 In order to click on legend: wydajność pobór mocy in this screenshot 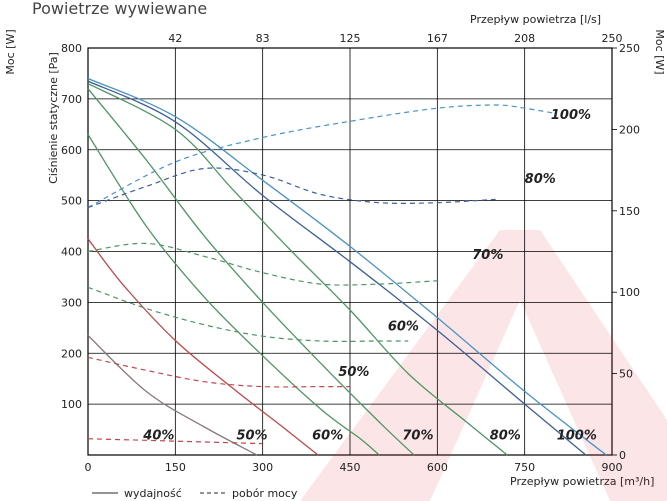, I will do `click(195, 493)`.